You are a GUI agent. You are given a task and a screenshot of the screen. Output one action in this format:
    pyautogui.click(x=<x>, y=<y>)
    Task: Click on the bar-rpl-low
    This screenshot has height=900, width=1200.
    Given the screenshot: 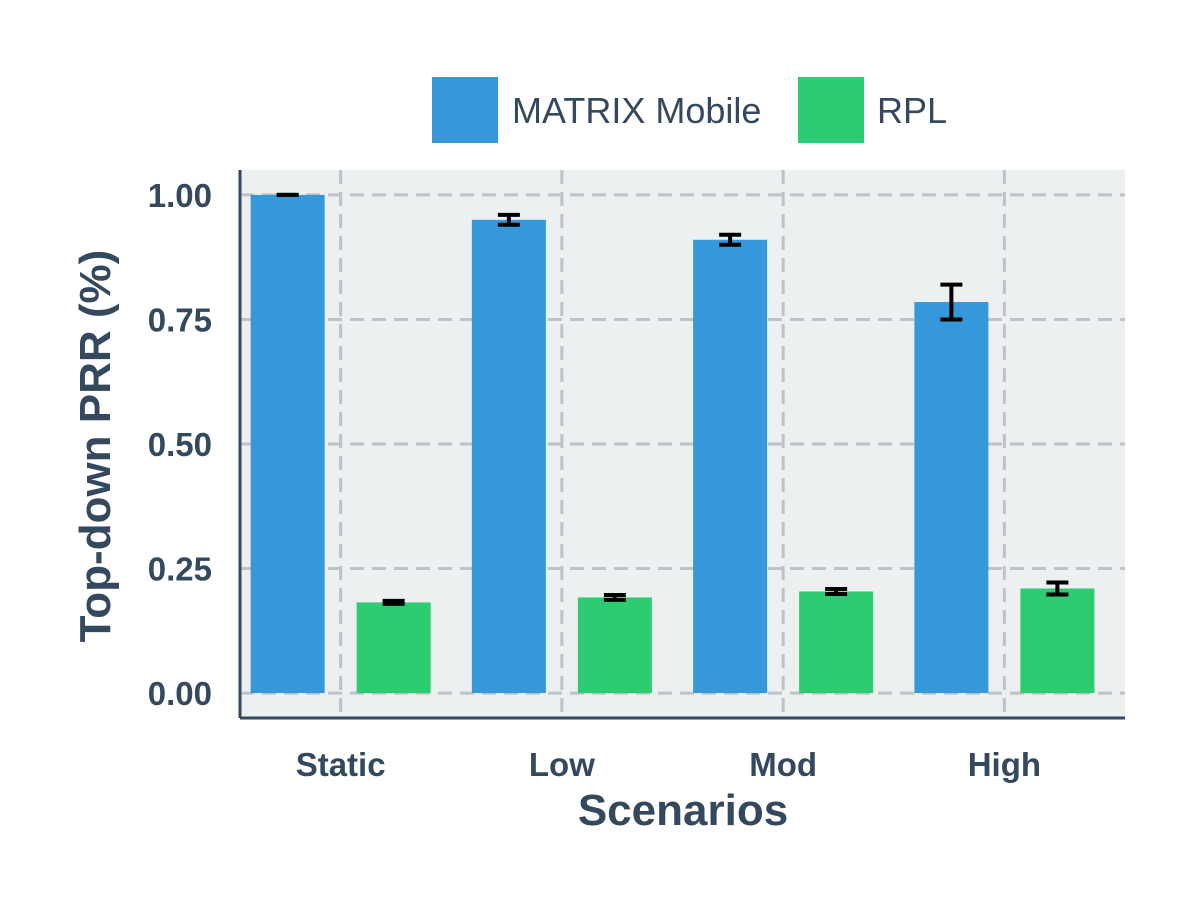 What is the action you would take?
    pyautogui.click(x=614, y=645)
    